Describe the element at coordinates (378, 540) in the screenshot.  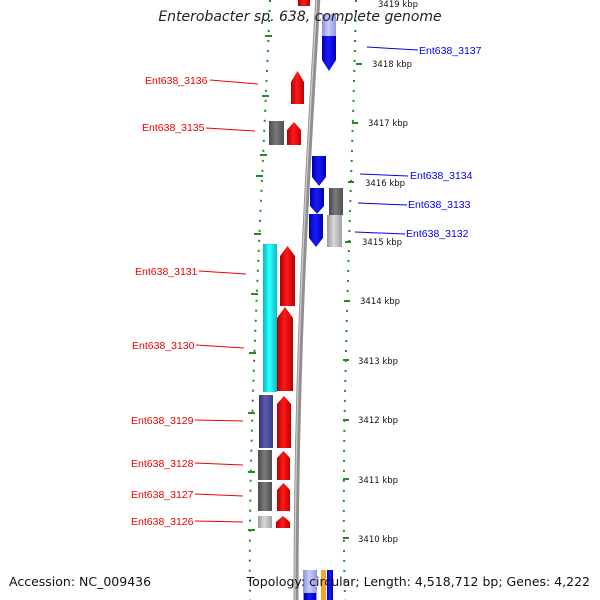
I see `kbp-label-3410: 3410 kbp` at that location.